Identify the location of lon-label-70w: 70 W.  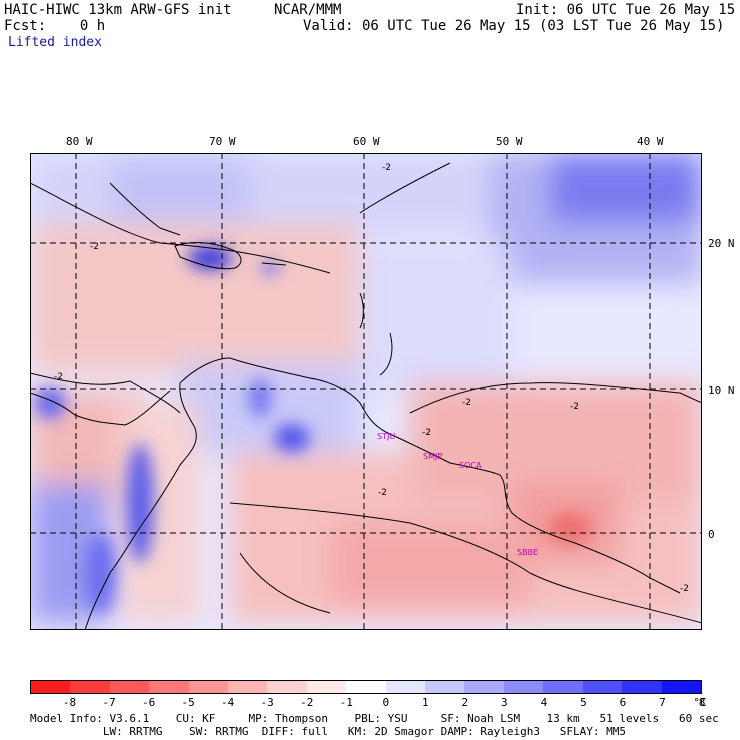
(222, 141).